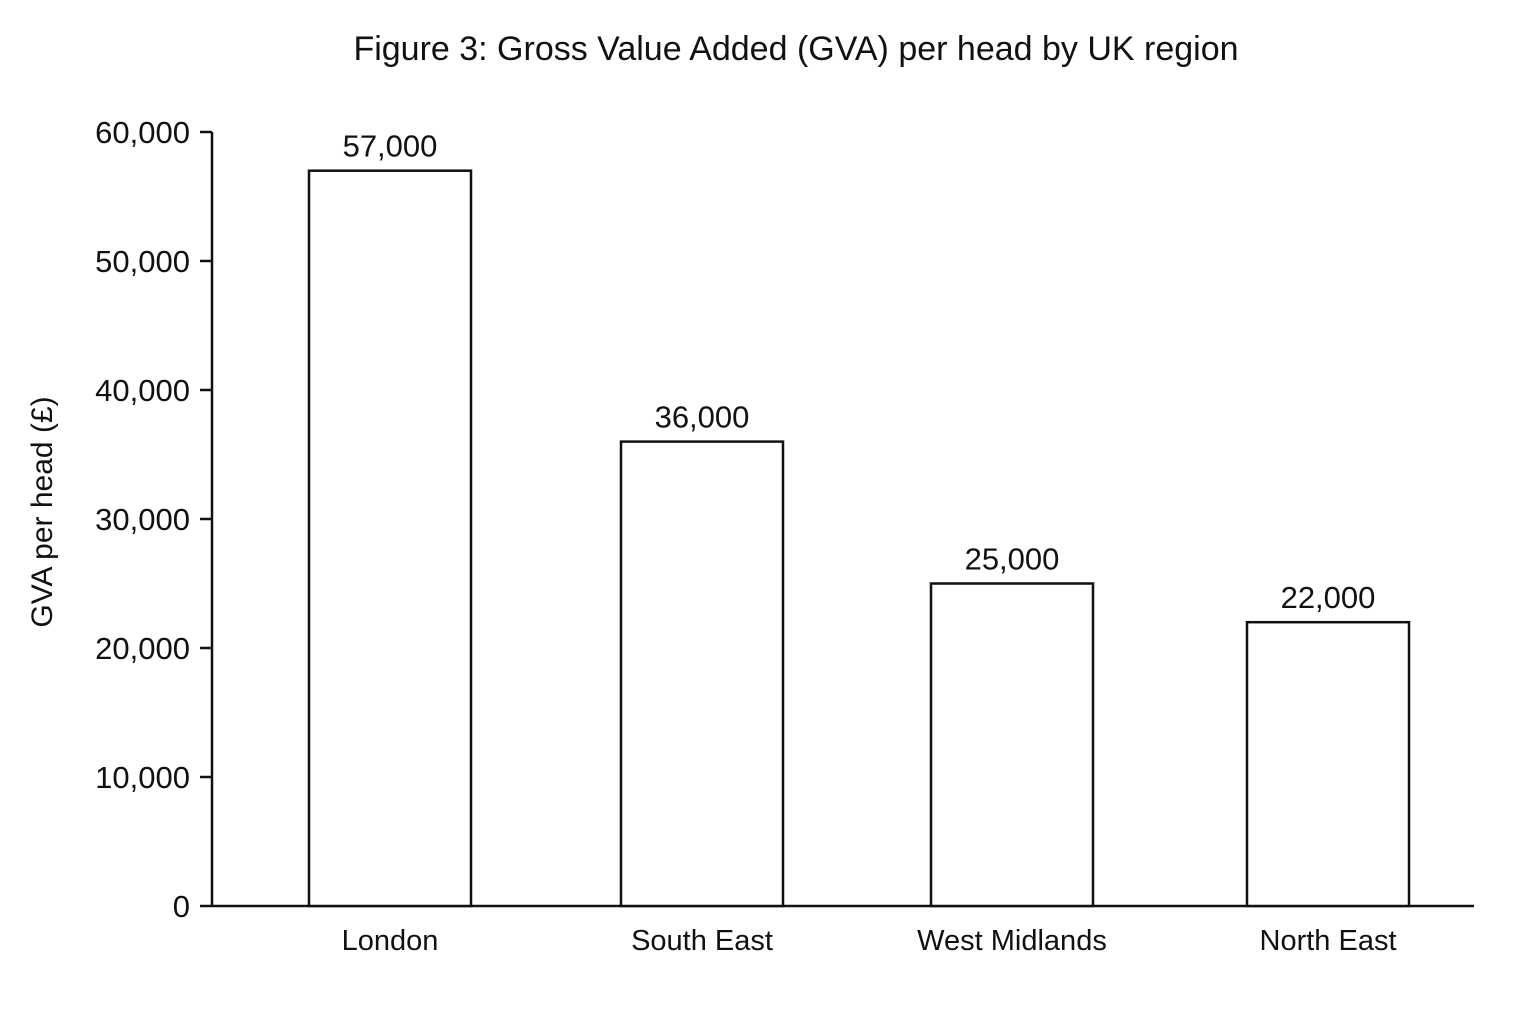 The image size is (1536, 1029). Describe the element at coordinates (181, 906) in the screenshot. I see `y-tick-label: 0` at that location.